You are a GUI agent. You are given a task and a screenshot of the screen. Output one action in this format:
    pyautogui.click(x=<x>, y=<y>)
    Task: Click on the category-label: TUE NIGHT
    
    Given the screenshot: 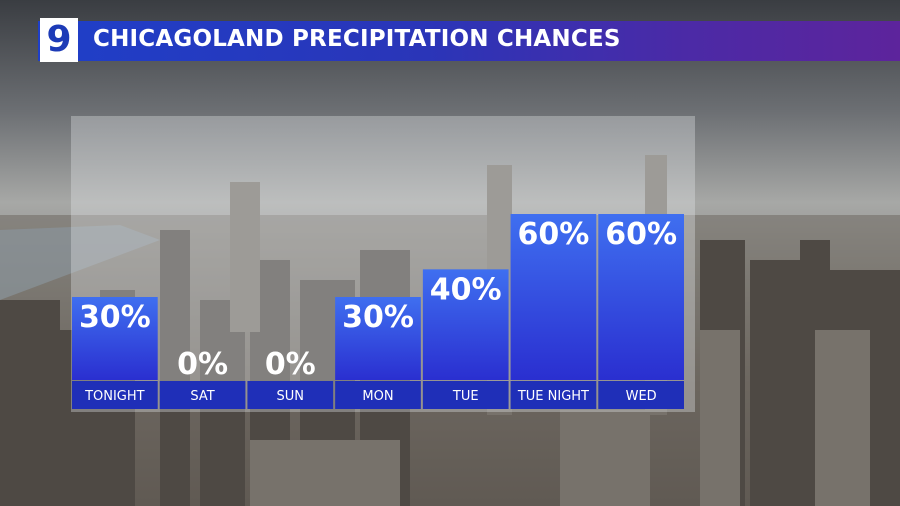 What is the action you would take?
    pyautogui.click(x=553, y=396)
    